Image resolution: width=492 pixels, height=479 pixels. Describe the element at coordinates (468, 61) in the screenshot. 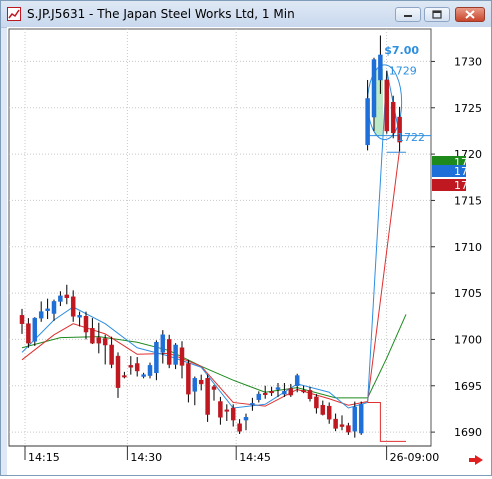

I see `y-tick-label: 1730` at that location.